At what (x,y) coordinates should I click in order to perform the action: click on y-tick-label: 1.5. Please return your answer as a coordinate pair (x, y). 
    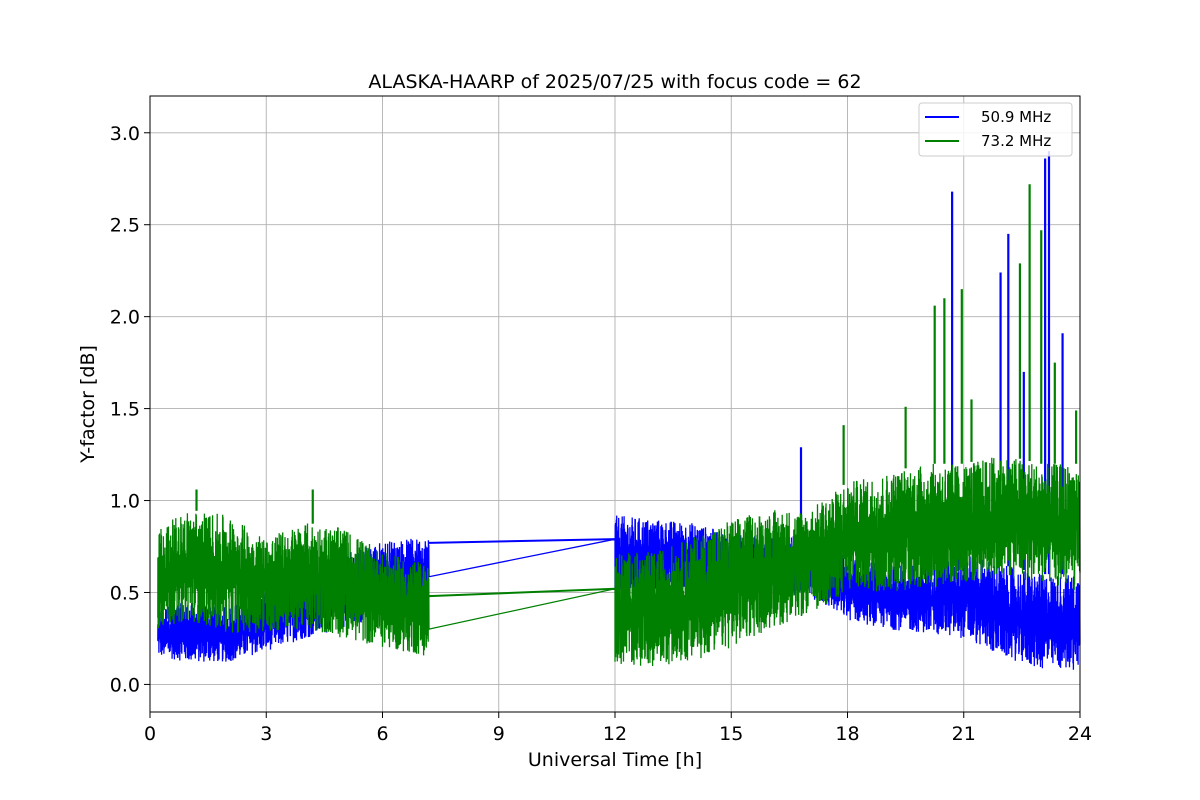
    Looking at the image, I should click on (125, 410).